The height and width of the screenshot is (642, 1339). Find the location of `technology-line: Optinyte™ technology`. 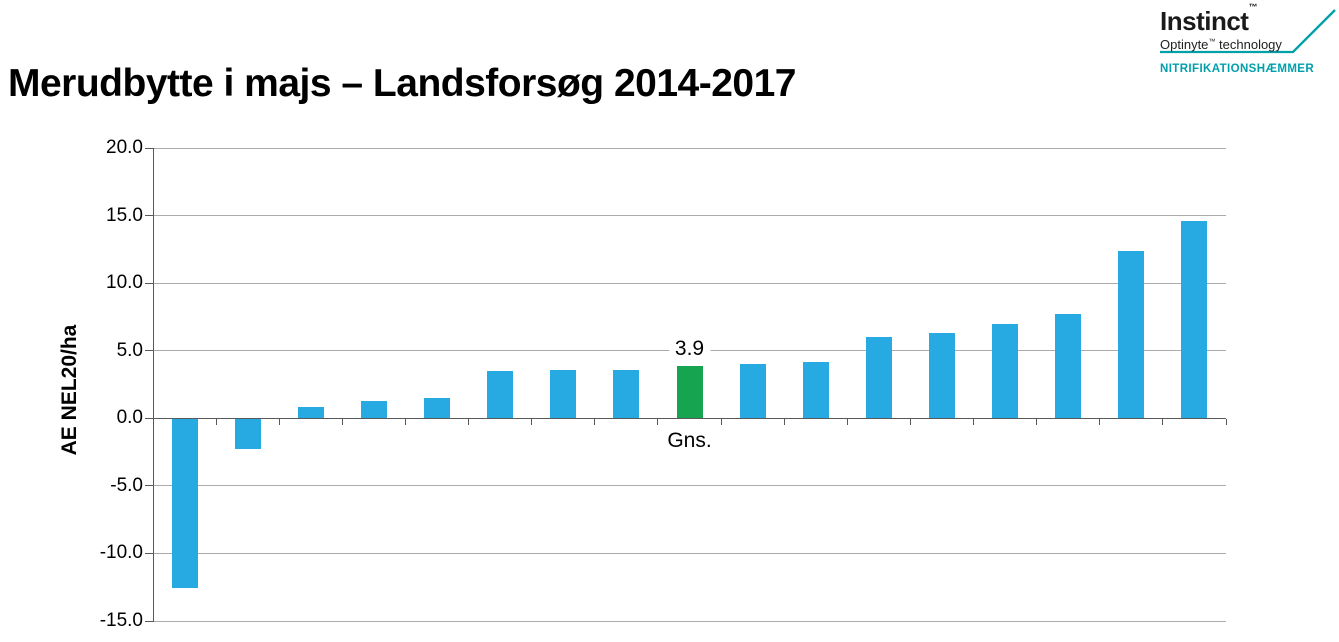

technology-line: Optinyte™ technology is located at coordinates (1221, 44).